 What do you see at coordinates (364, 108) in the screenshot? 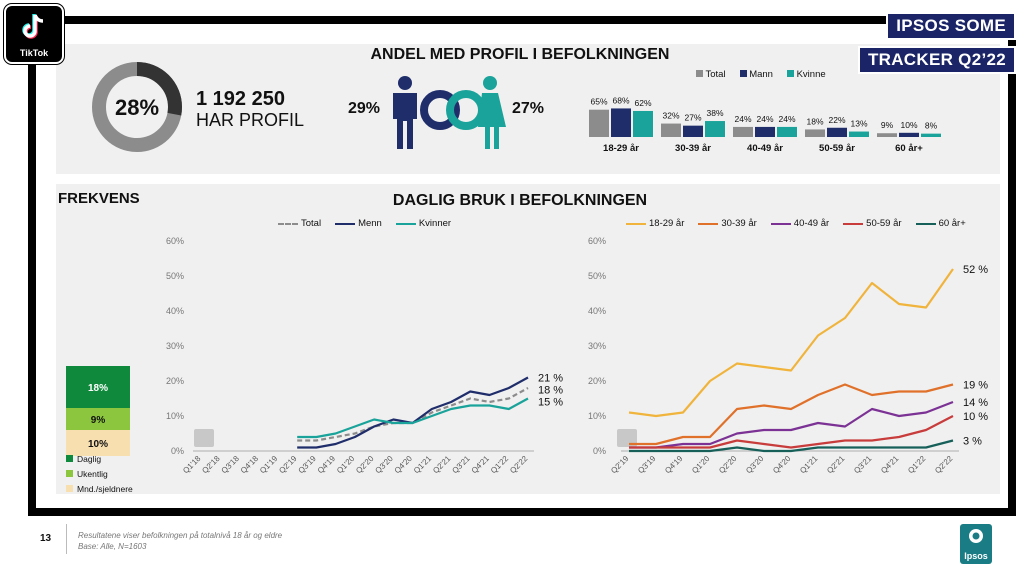
I see `men-pct: 29%` at bounding box center [364, 108].